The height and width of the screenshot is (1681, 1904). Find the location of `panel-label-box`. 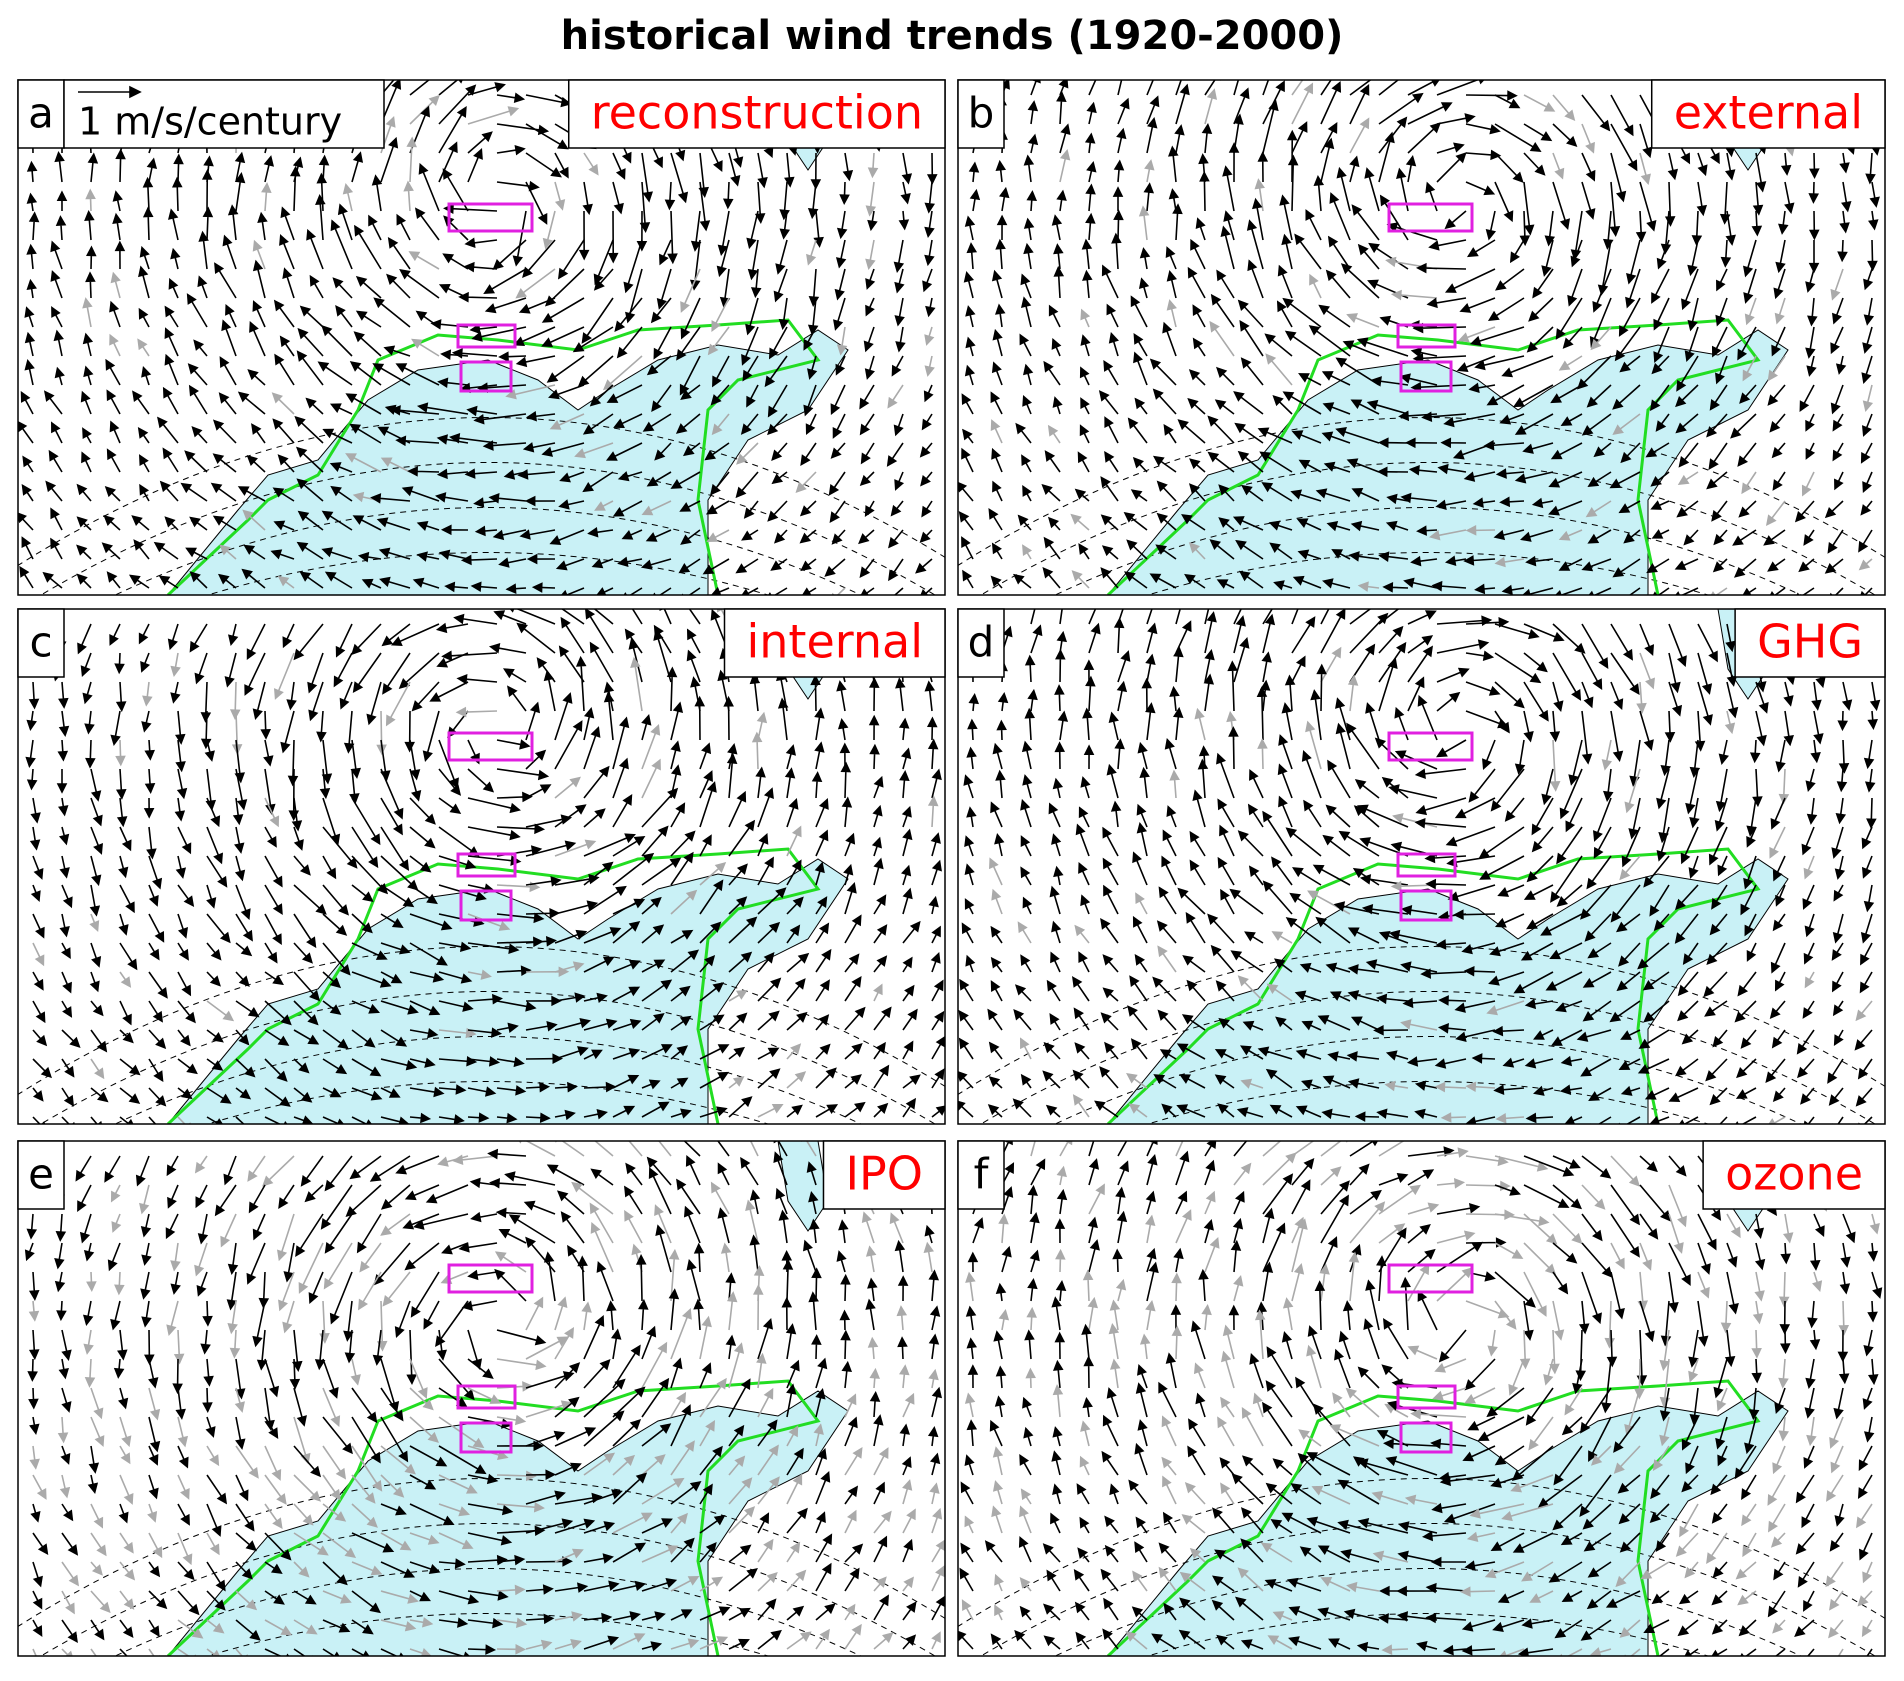

panel-label-box is located at coordinates (756, 114).